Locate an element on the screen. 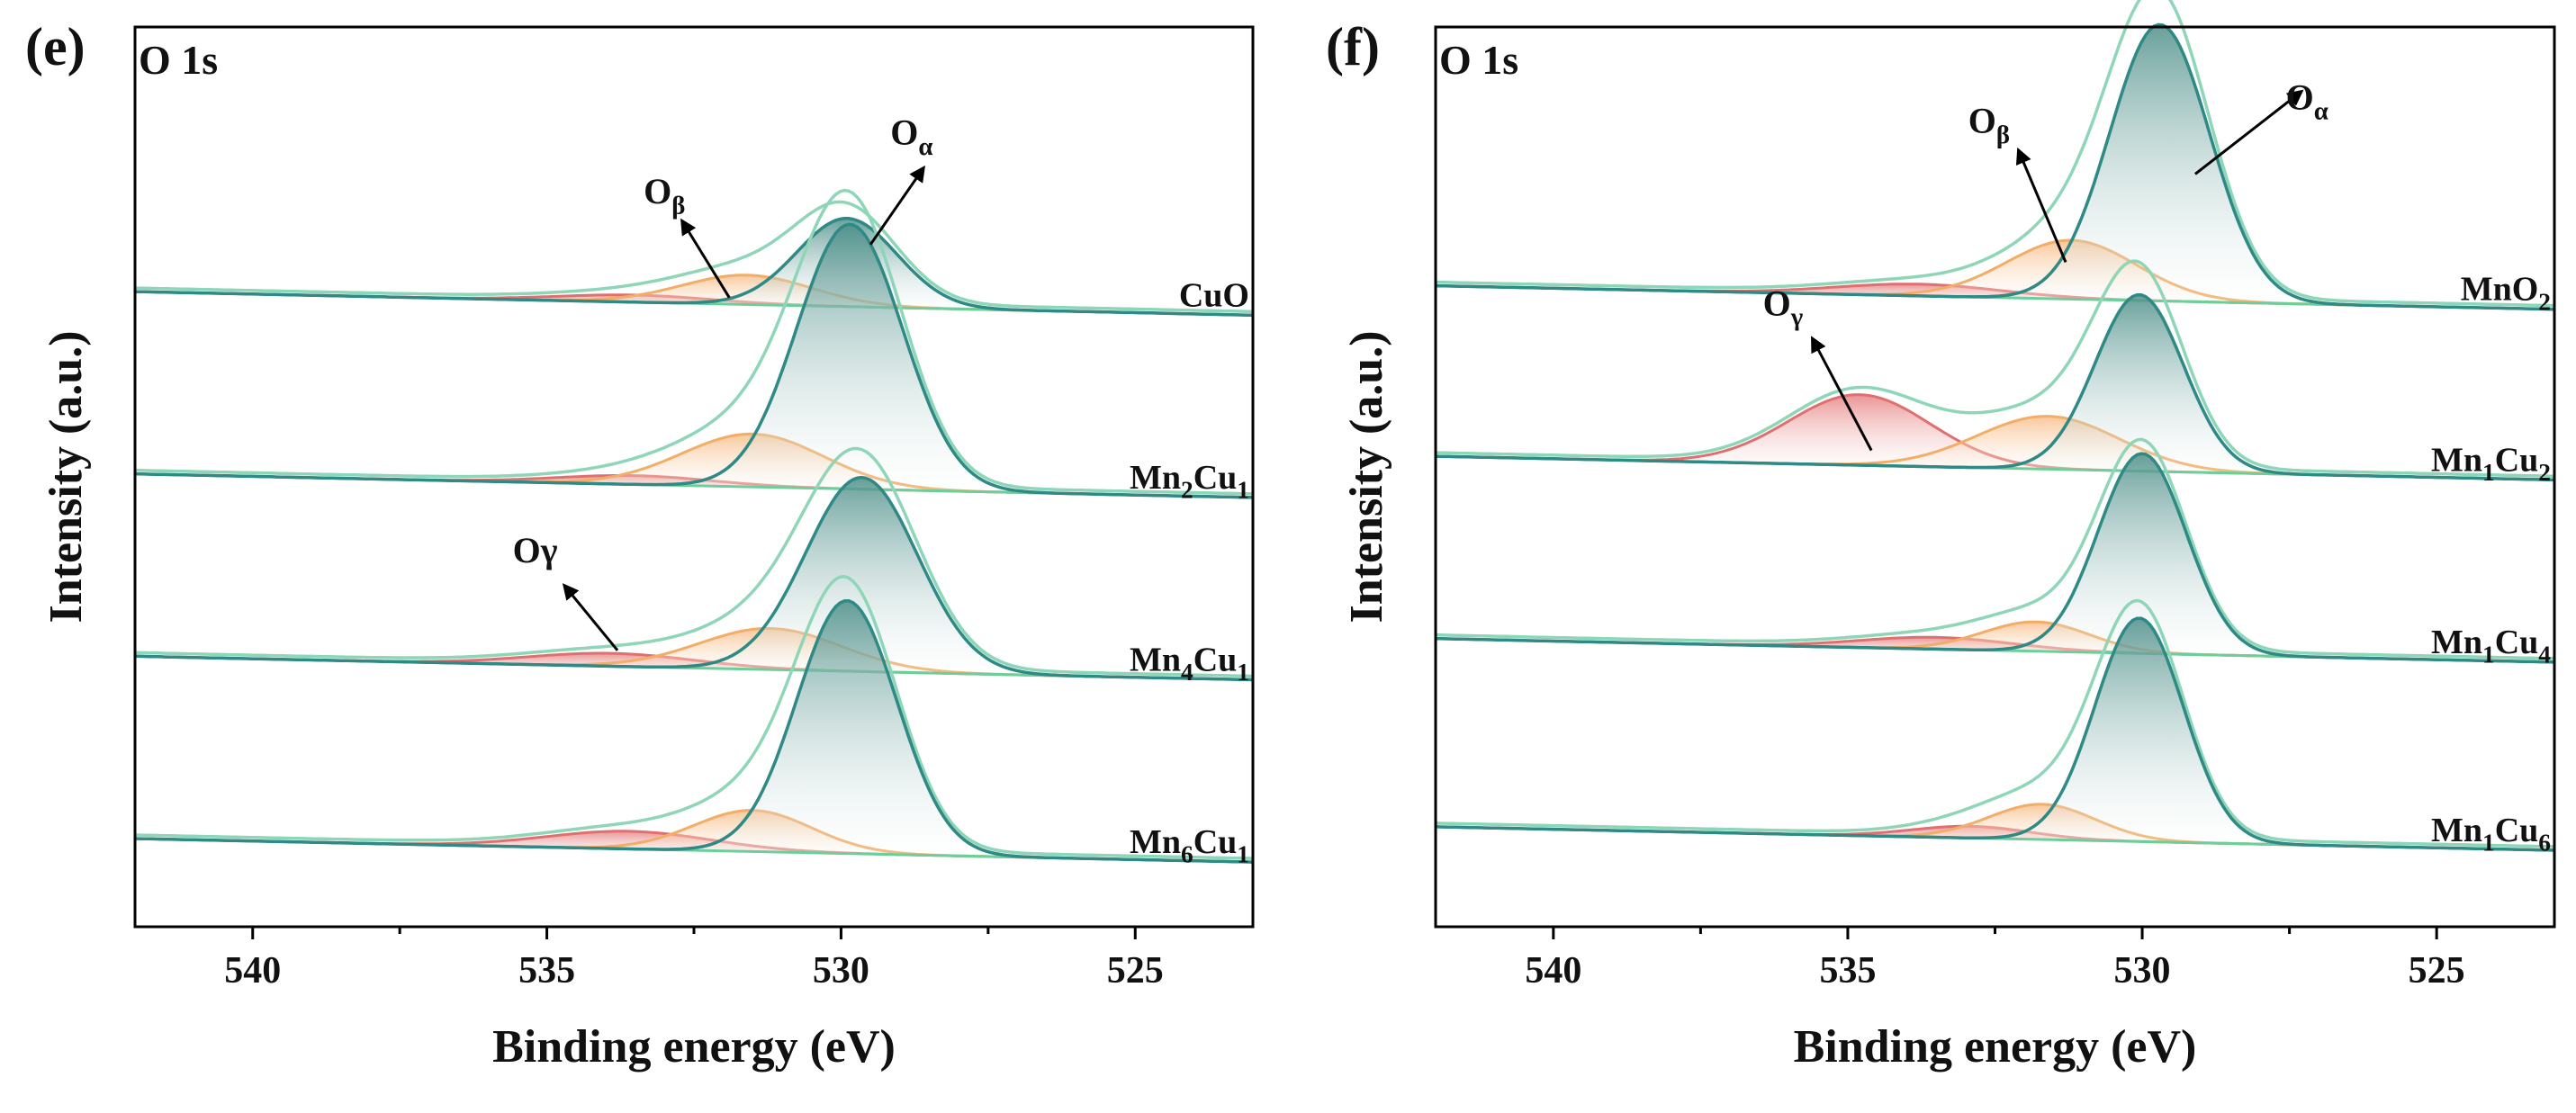 The width and height of the screenshot is (2576, 1113). annotation-gamma: Oγ is located at coordinates (566, 590).